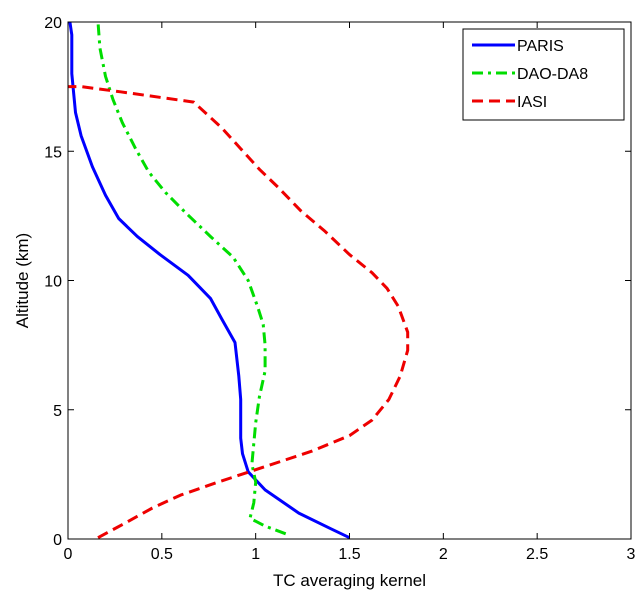 The width and height of the screenshot is (640, 591). What do you see at coordinates (540, 46) in the screenshot?
I see `legend-label: PARIS` at bounding box center [540, 46].